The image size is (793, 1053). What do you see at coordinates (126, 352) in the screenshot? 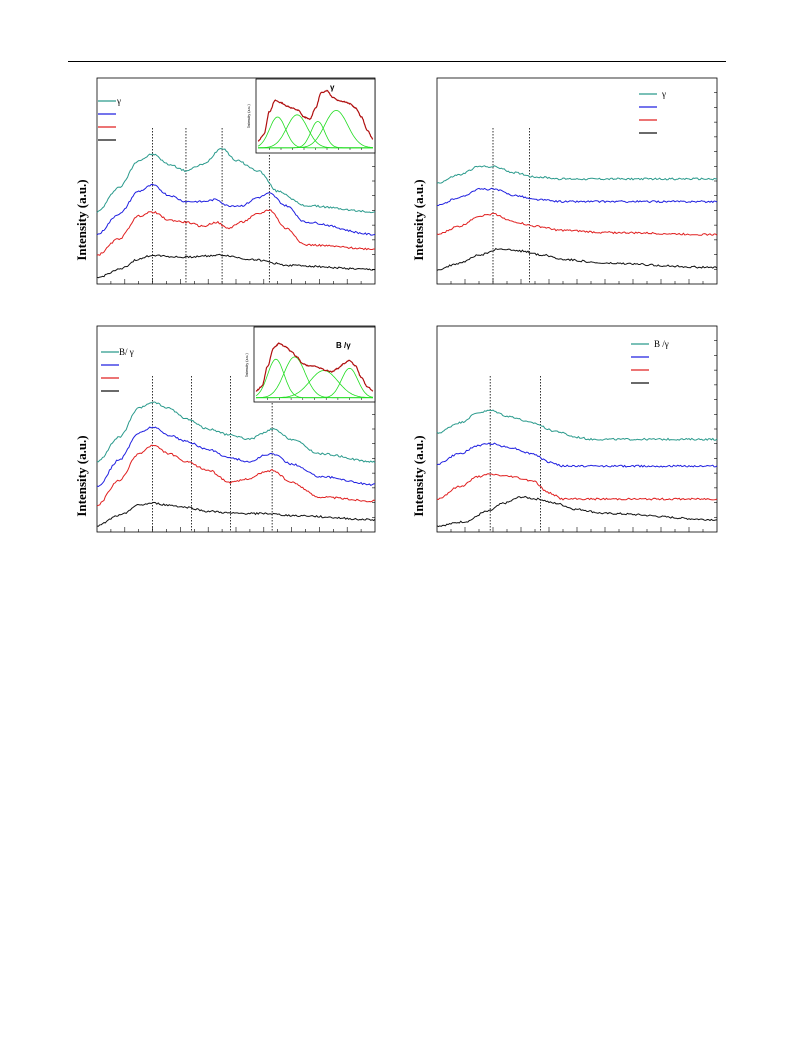
I see `legend-label: B/ γ` at bounding box center [126, 352].